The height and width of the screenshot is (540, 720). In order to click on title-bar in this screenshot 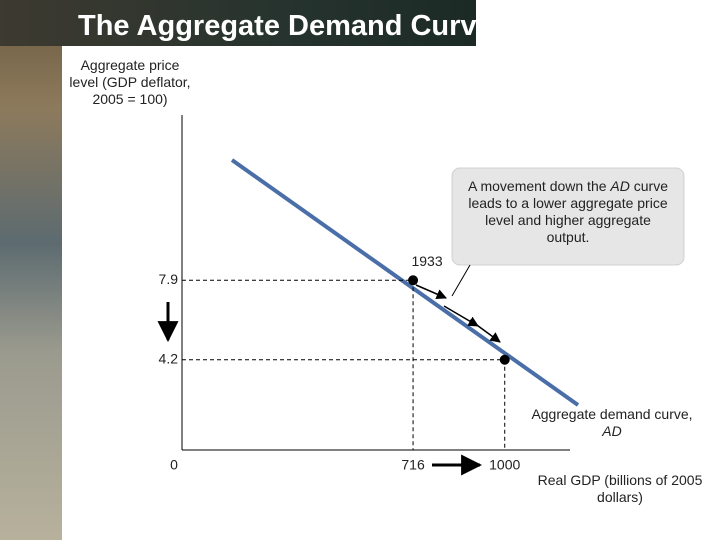, I will do `click(238, 23)`.